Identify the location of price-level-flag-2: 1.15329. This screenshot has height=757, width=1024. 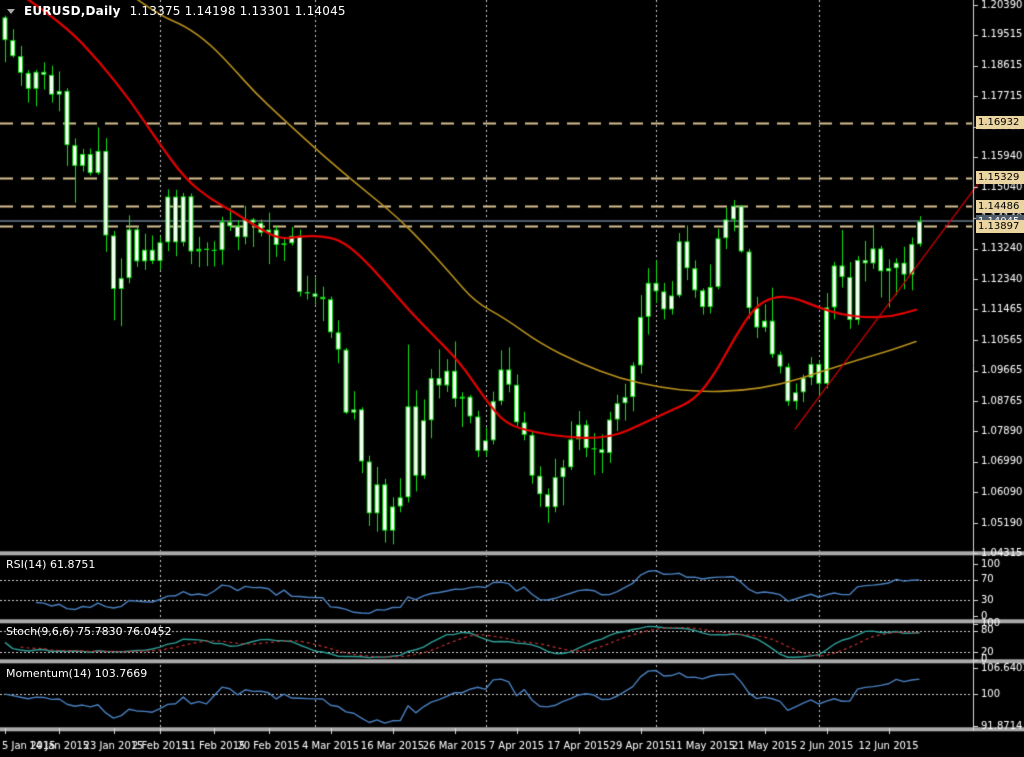
(1000, 177).